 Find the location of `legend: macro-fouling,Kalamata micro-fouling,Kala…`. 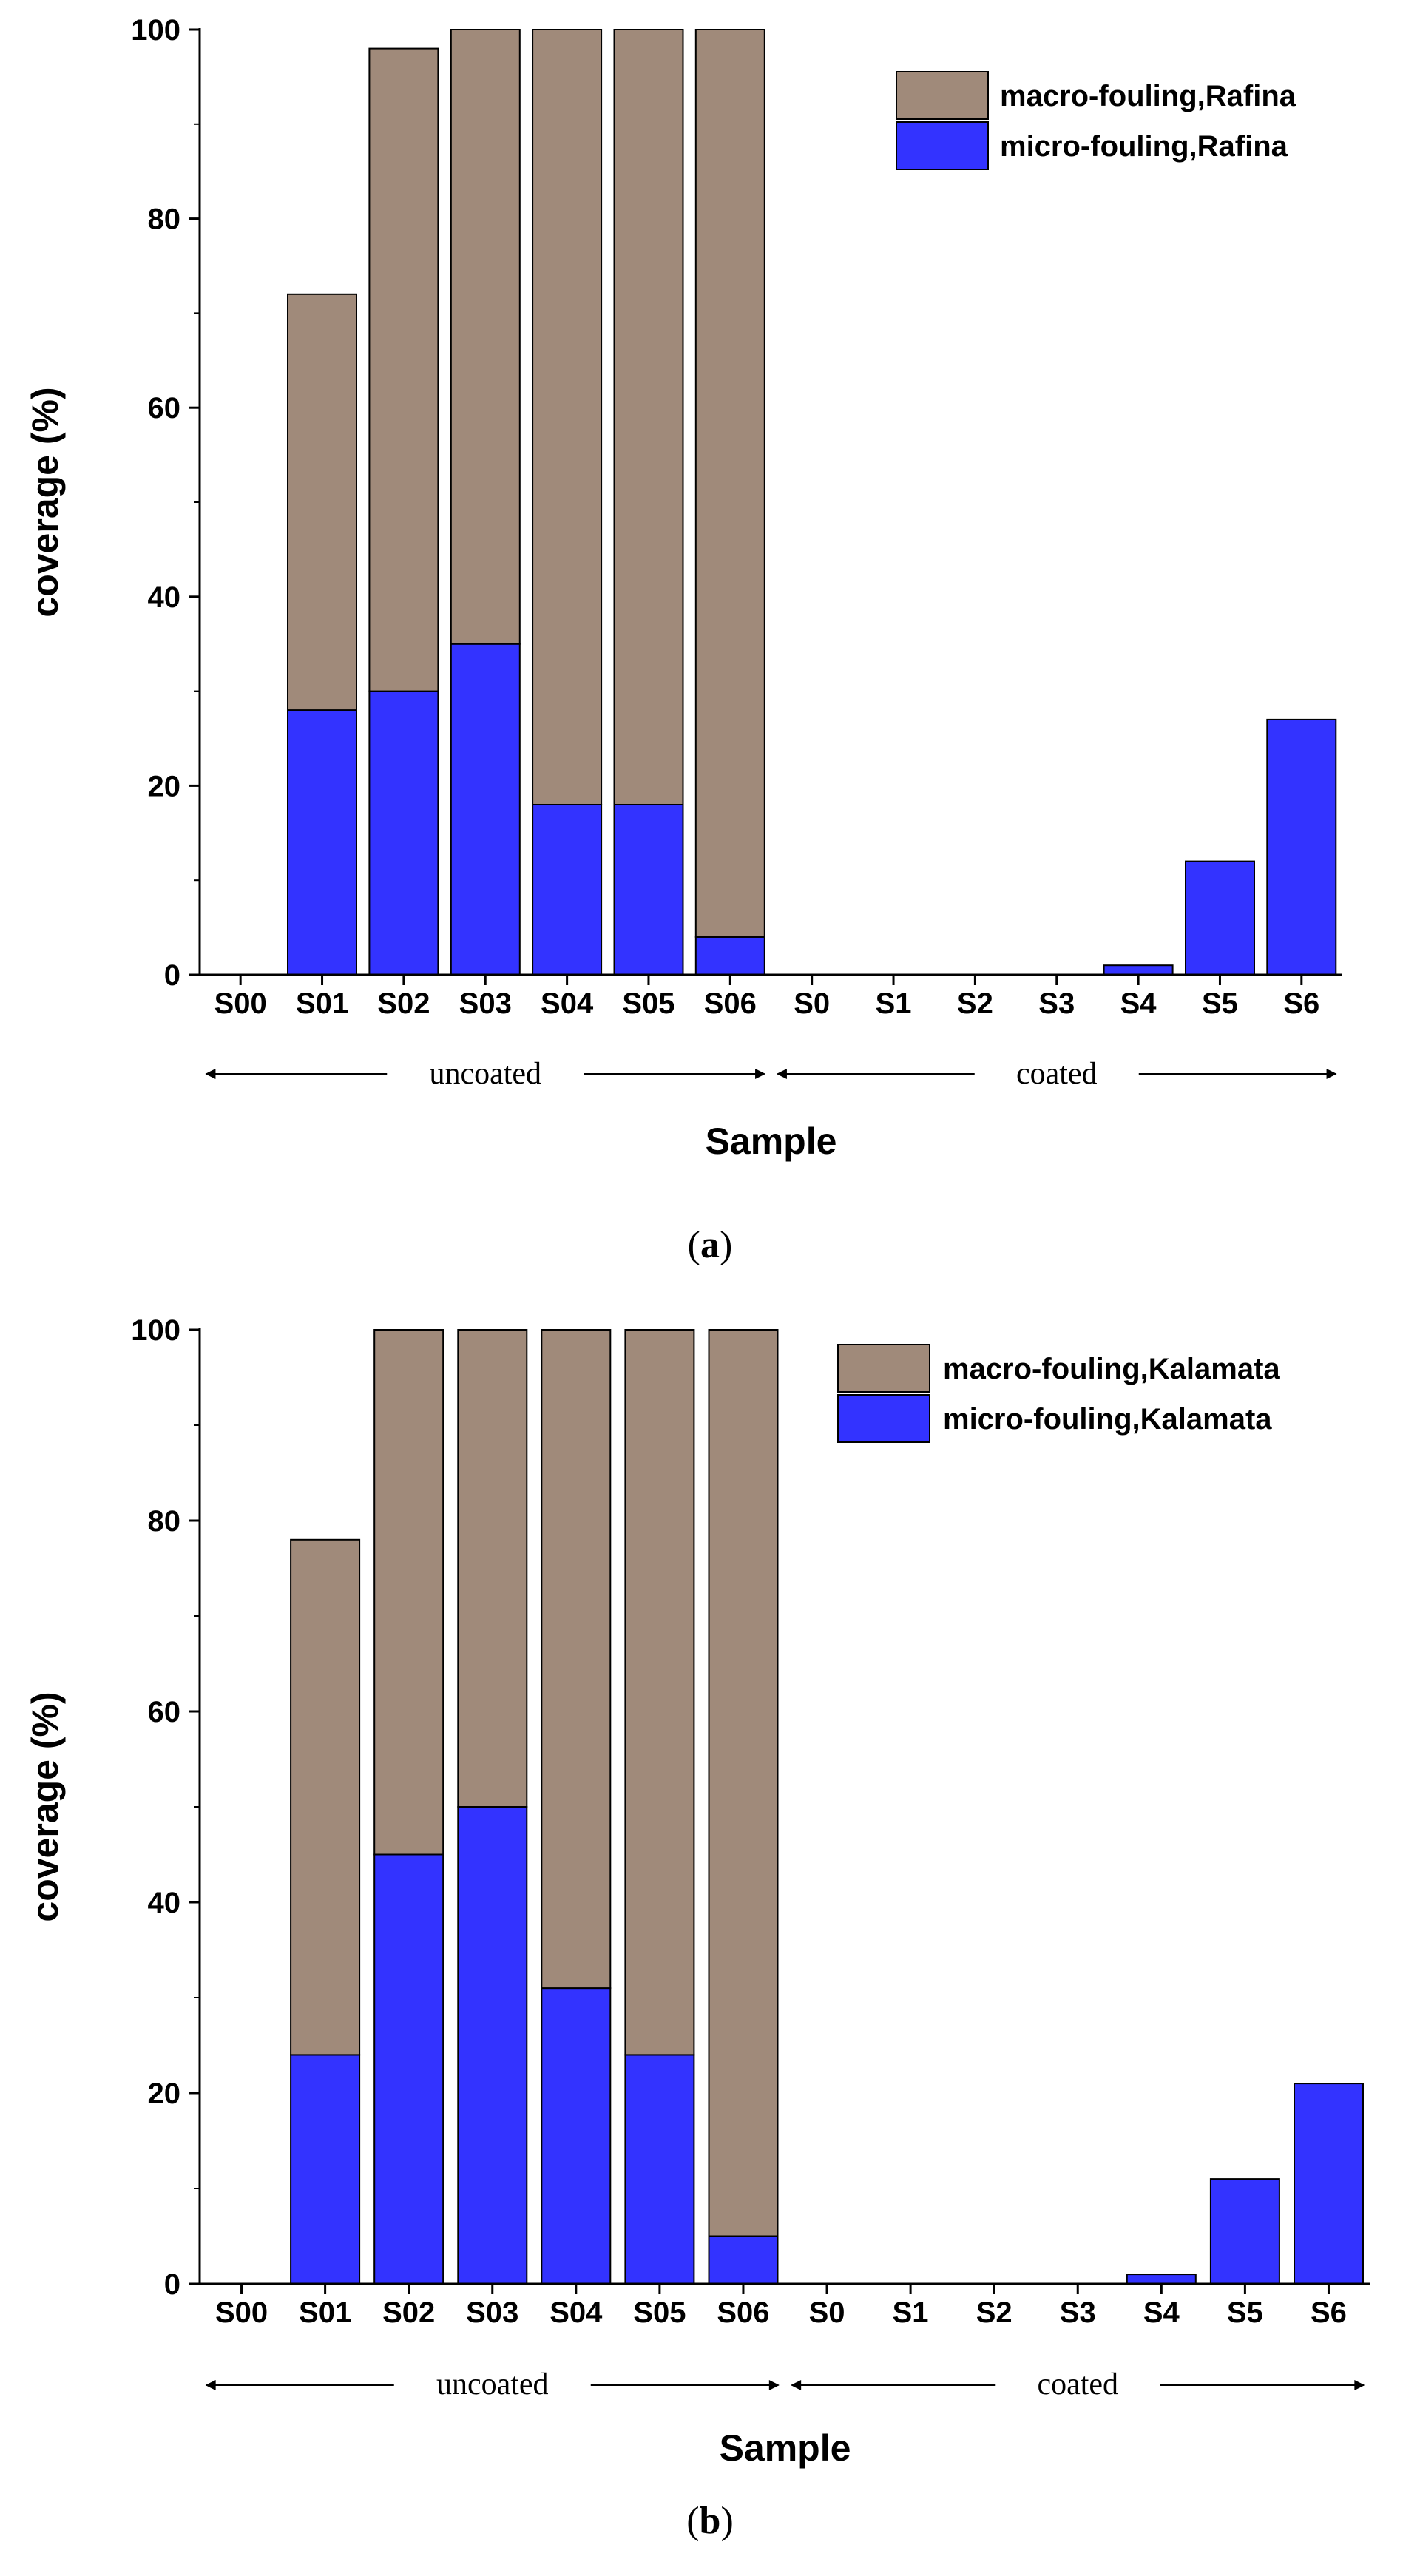

legend: macro-fouling,Kalamata micro-fouling,Kala… is located at coordinates (1058, 1393).